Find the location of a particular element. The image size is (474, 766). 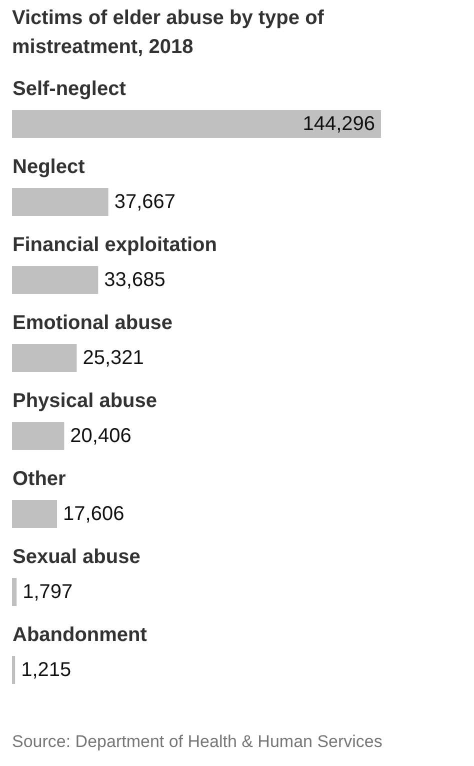

y-tick-label: Neglect is located at coordinates (49, 167).